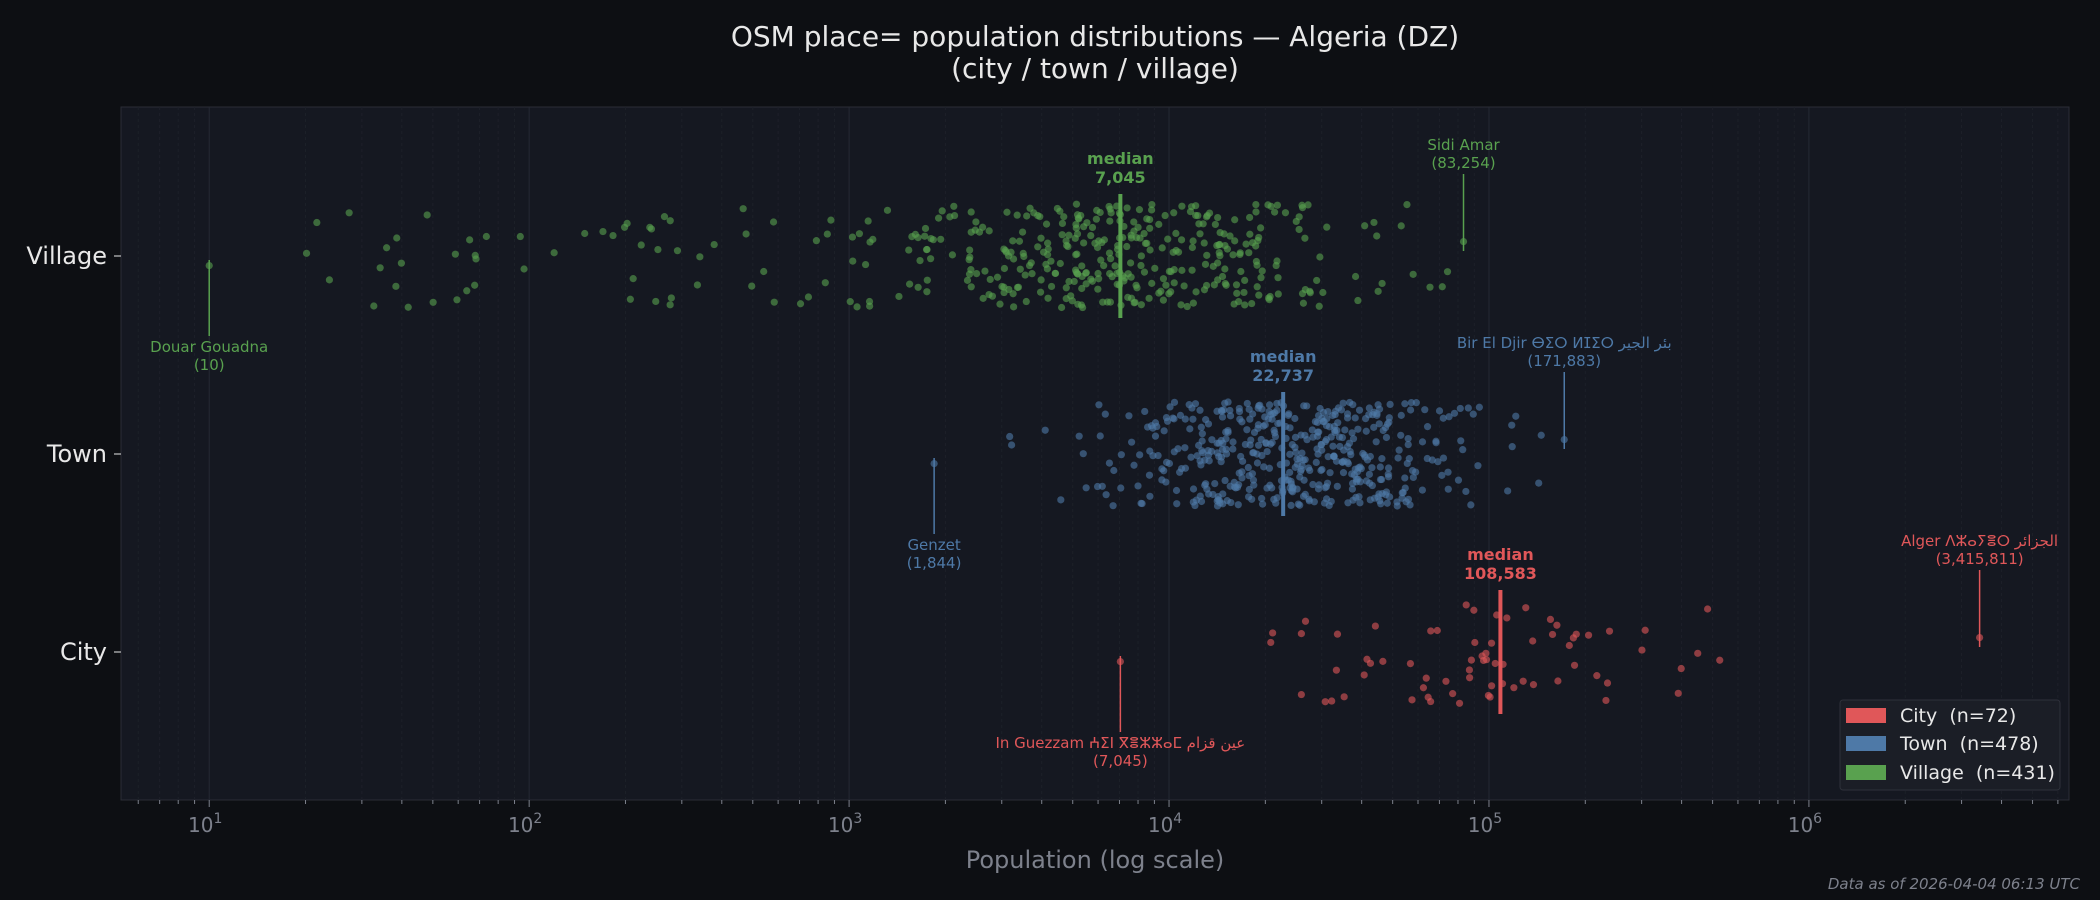  What do you see at coordinates (76, 454) in the screenshot?
I see `y-tick-label-town: Town` at bounding box center [76, 454].